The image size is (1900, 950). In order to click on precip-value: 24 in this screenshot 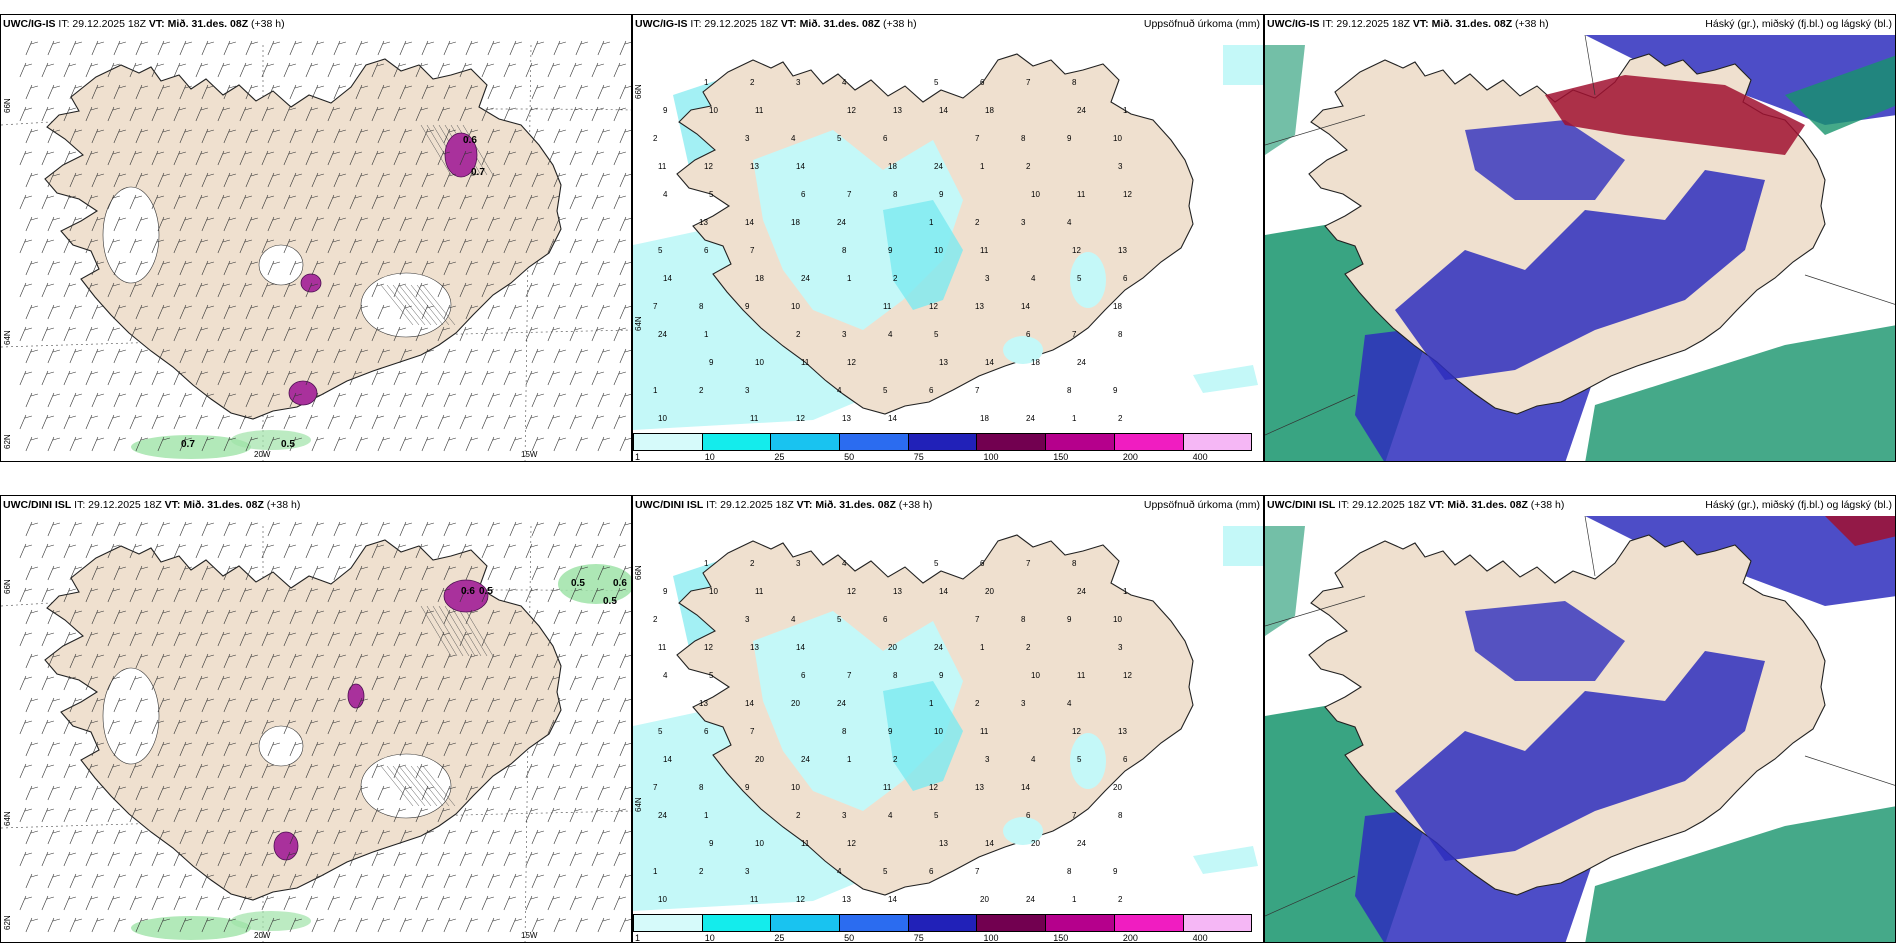, I will do `click(938, 166)`.